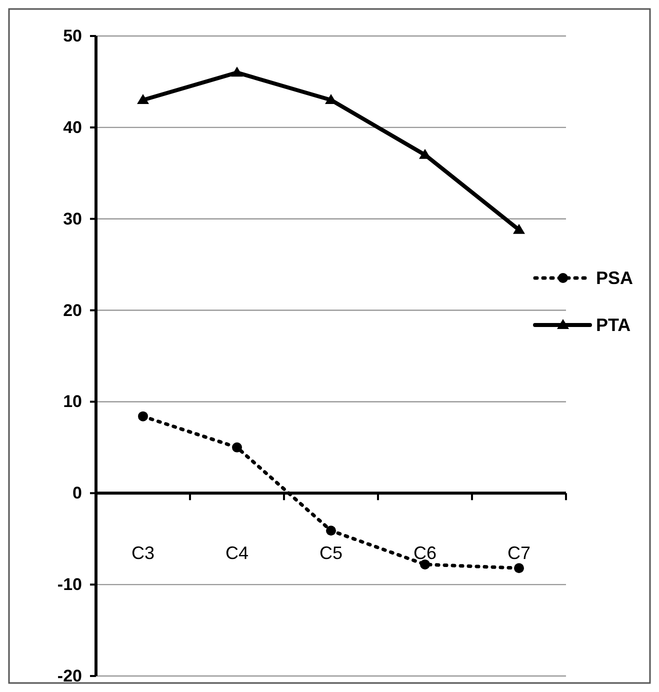 Image resolution: width=659 pixels, height=692 pixels. I want to click on x-tick-label: C4, so click(237, 553).